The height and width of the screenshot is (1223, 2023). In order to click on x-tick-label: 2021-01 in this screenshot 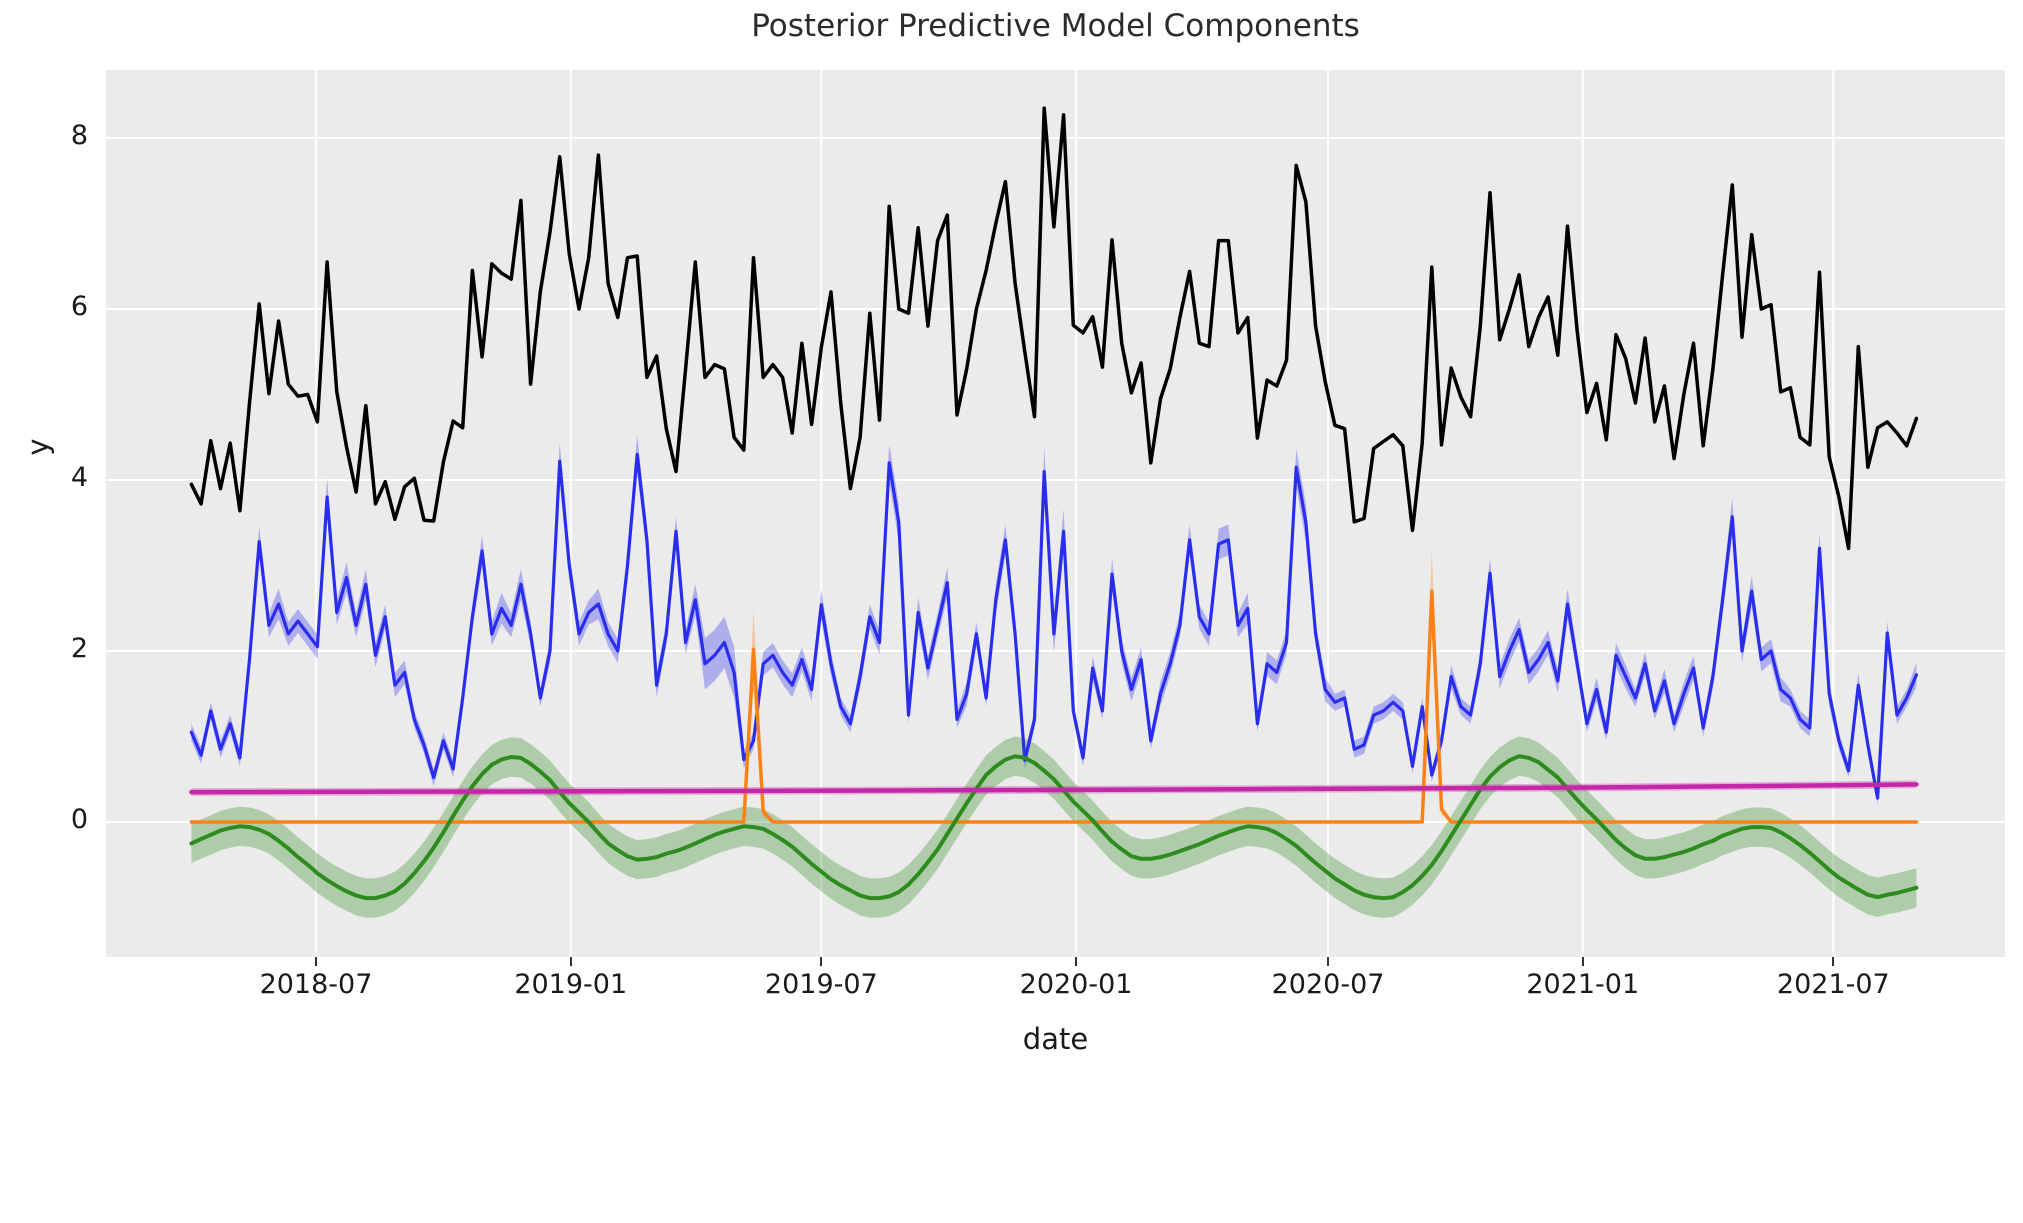, I will do `click(1583, 984)`.